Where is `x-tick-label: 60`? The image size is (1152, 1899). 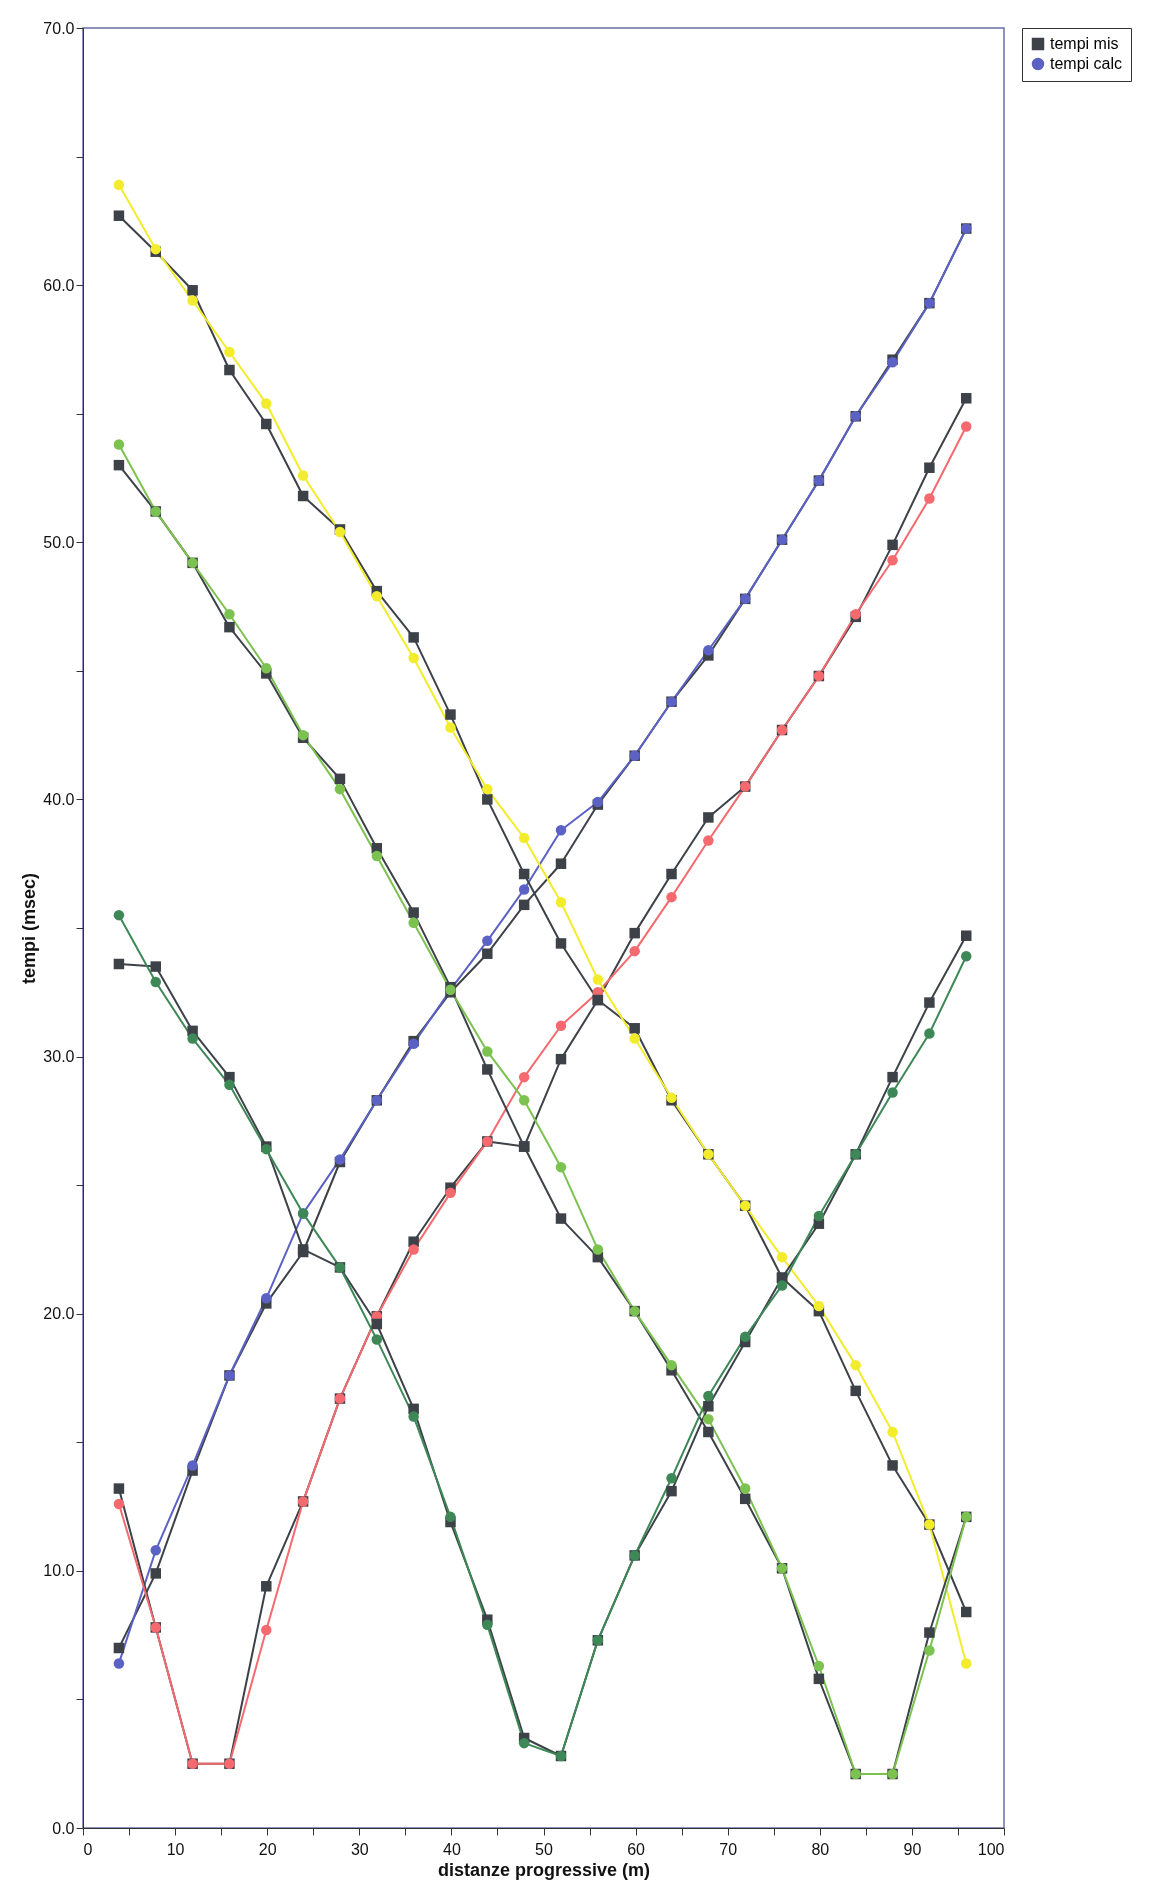 x-tick-label: 60 is located at coordinates (636, 1849).